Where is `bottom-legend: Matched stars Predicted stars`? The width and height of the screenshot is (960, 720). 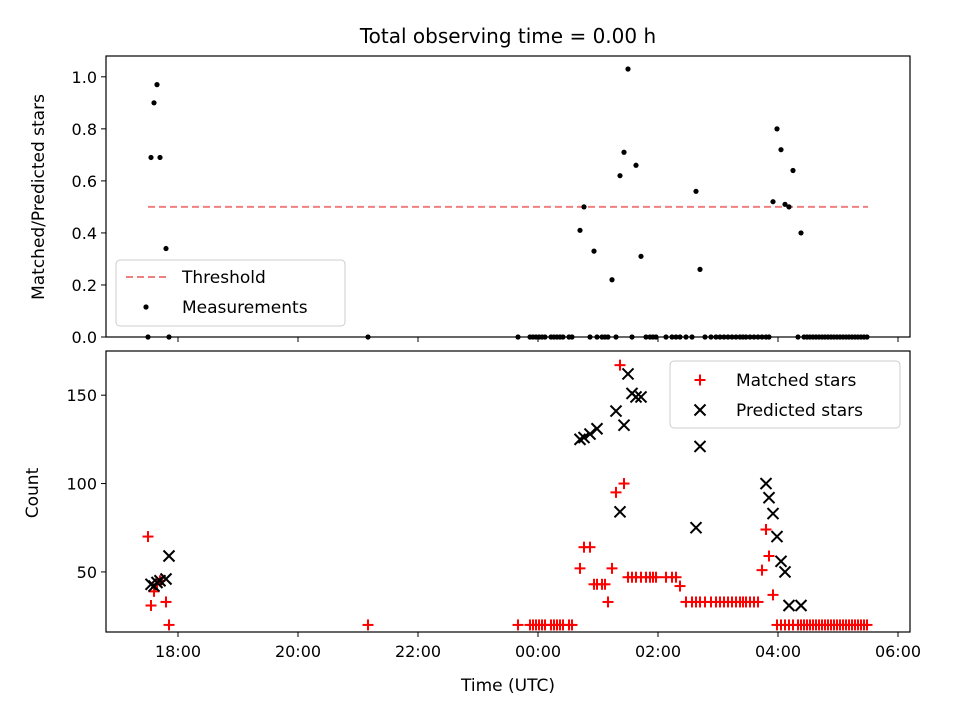
bottom-legend: Matched stars Predicted stars is located at coordinates (785, 394).